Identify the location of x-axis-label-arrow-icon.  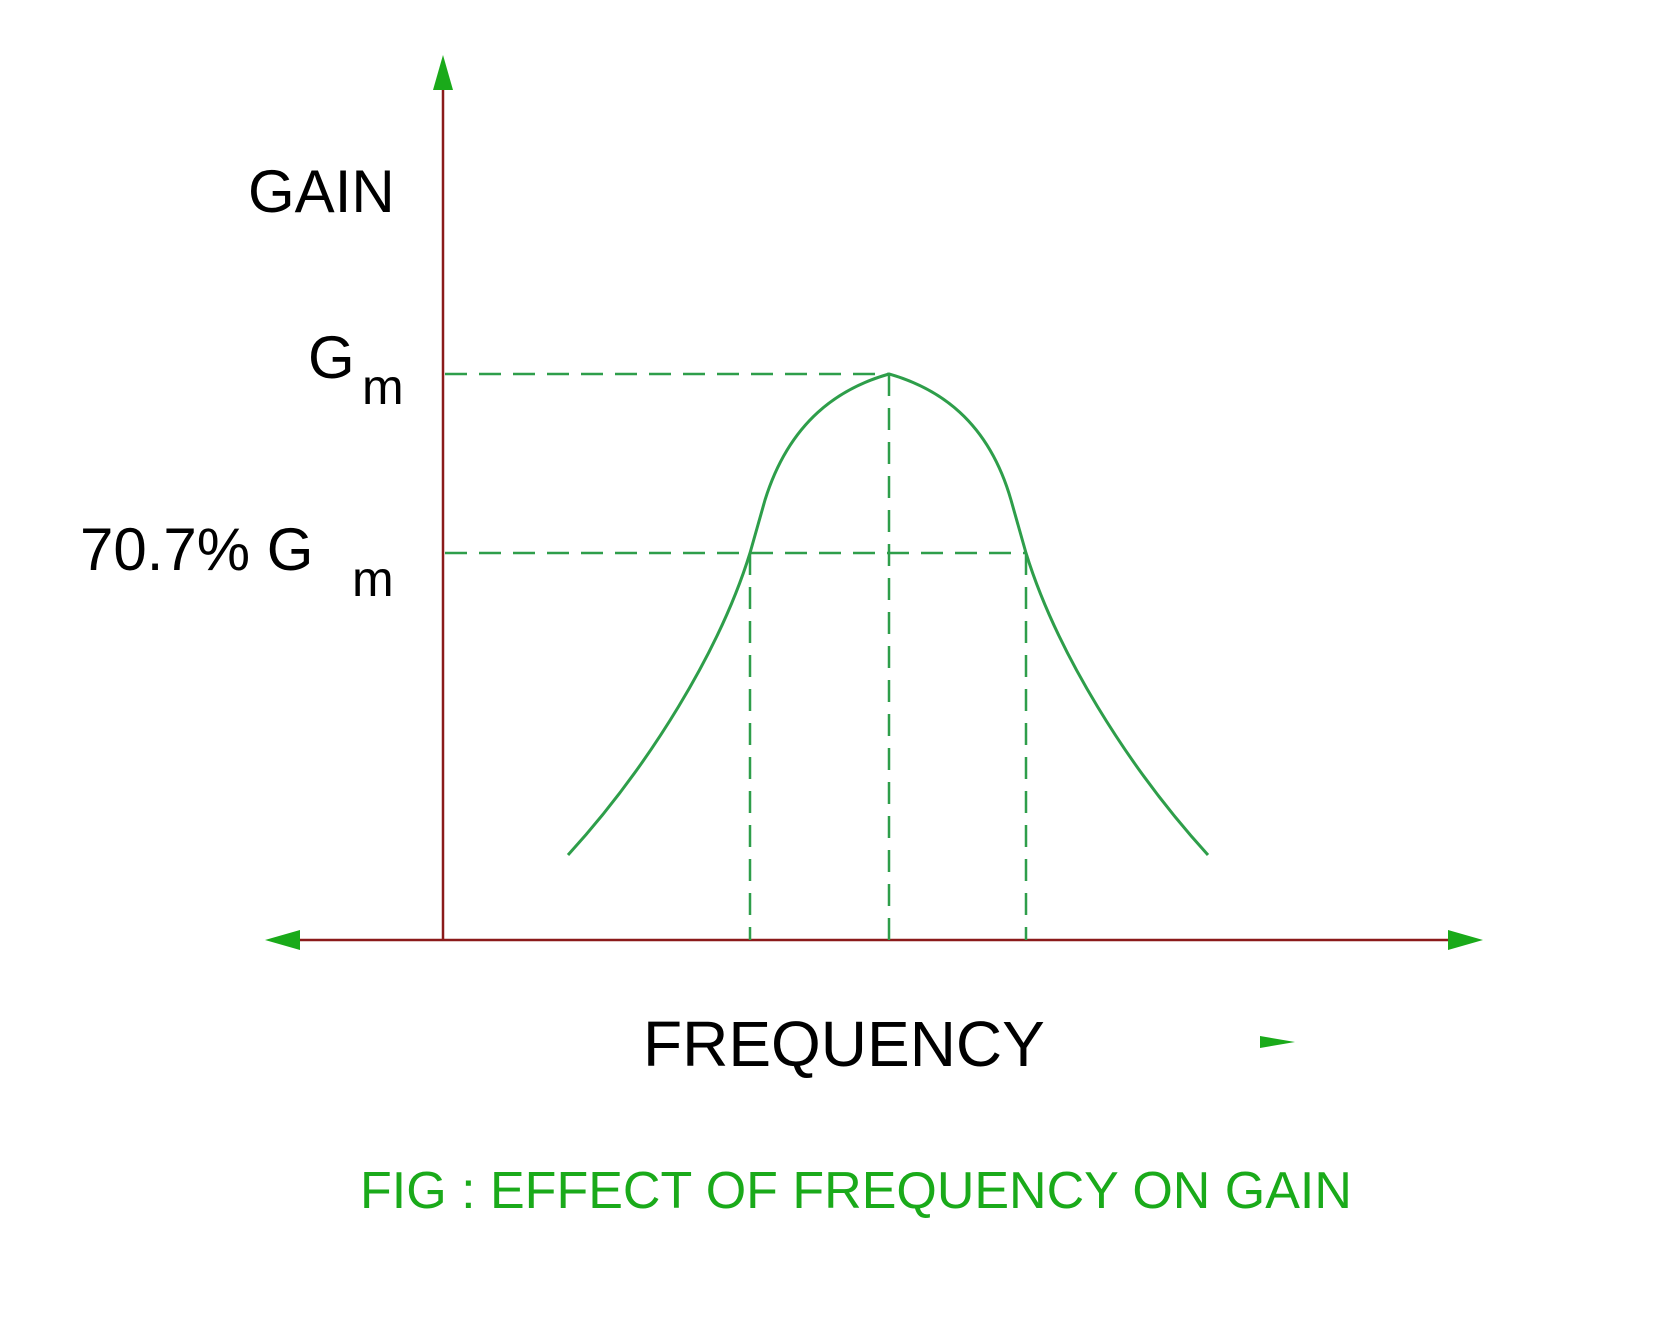
(1277, 1042).